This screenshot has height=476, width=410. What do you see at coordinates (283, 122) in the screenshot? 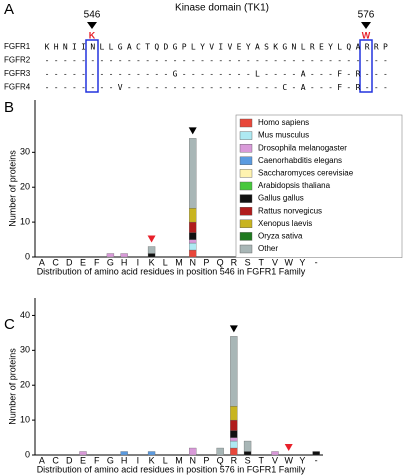
I see `legend-label: Homo sapiens` at bounding box center [283, 122].